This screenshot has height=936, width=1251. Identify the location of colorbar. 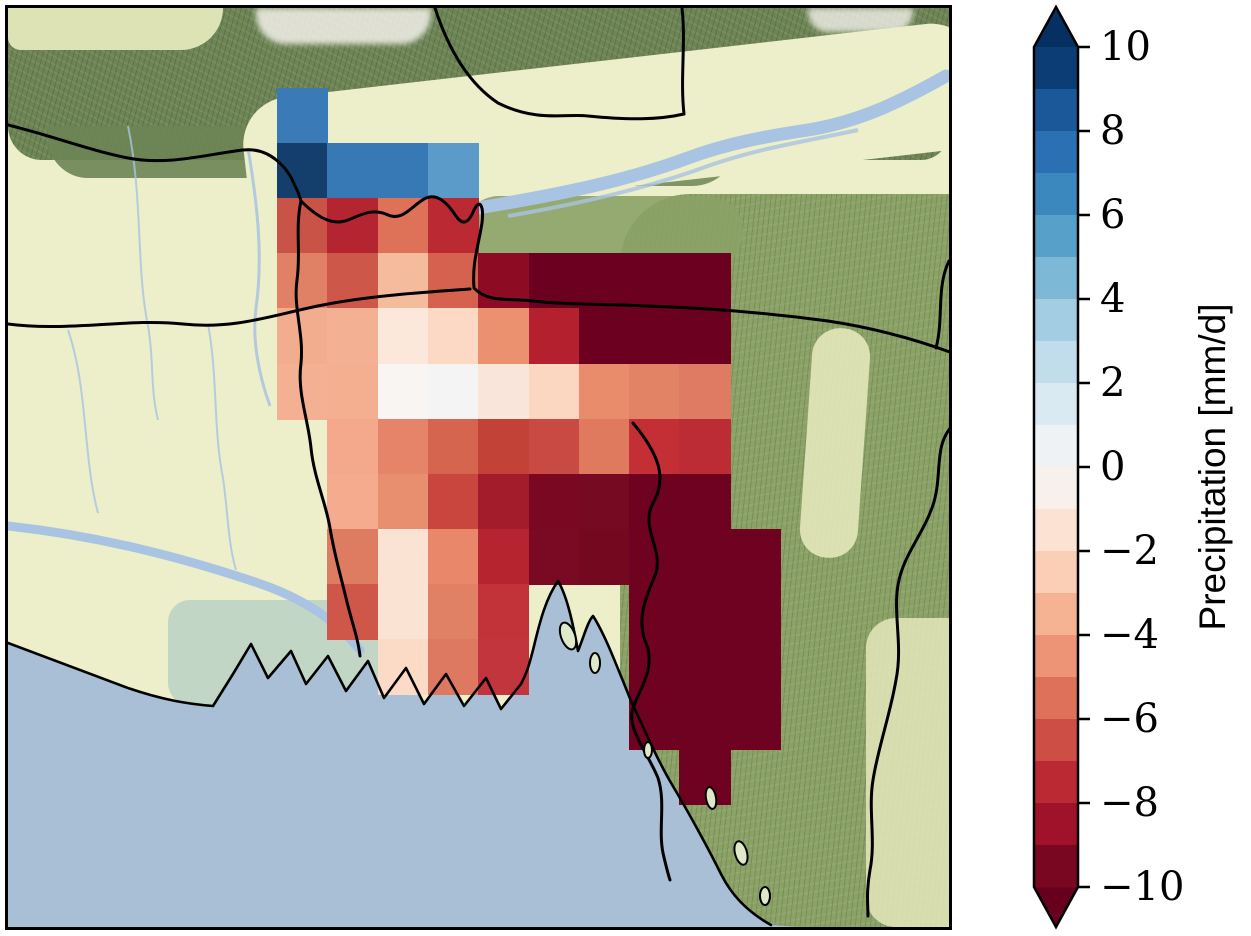
(1061, 467).